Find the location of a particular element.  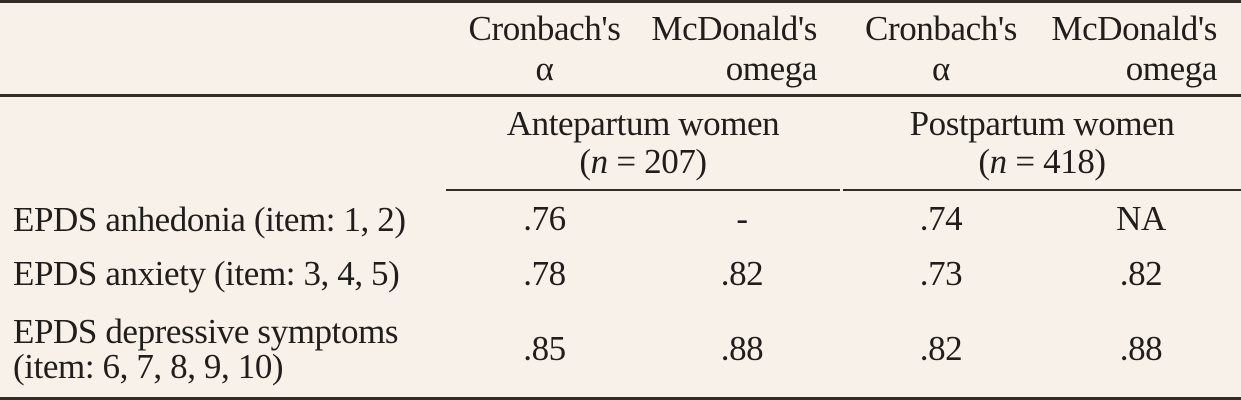

col-header-mcdonalds-omega-postpartum: McDonald's omega is located at coordinates (1141, 50).